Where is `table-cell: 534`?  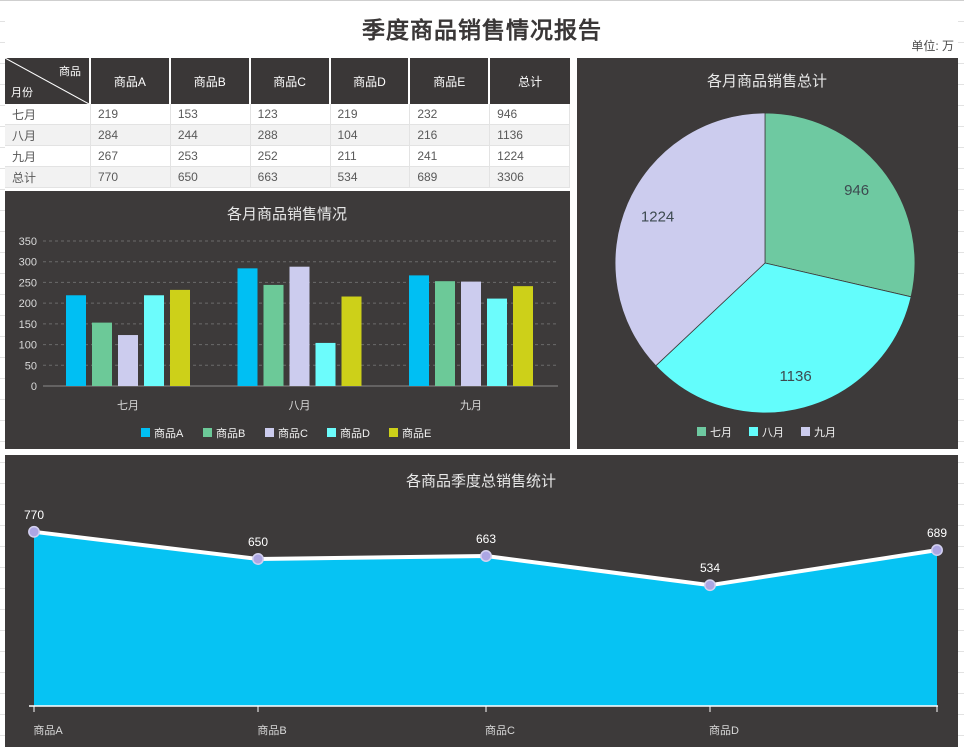
table-cell: 534 is located at coordinates (370, 177).